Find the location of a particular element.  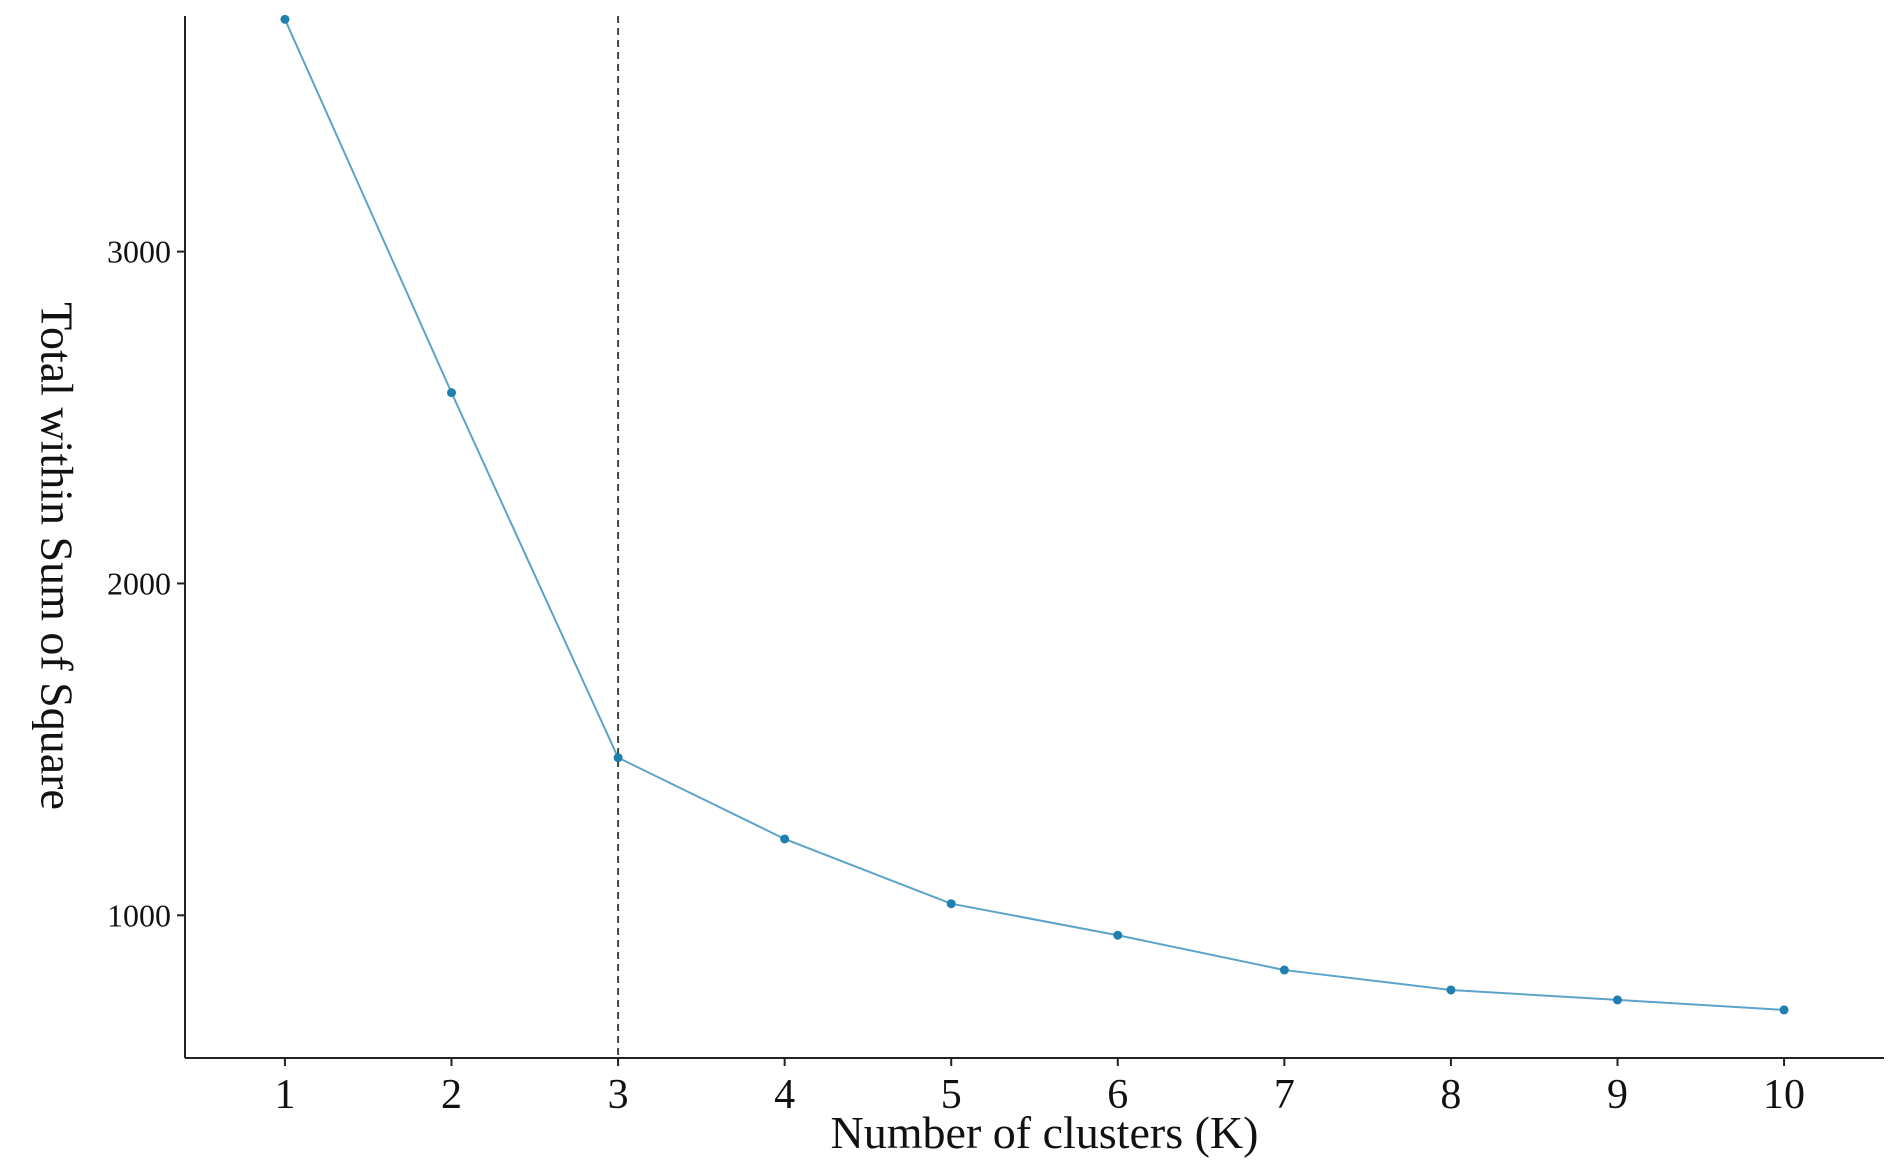

y-axis-ticks: 1000 2000 3000 is located at coordinates (146, 583).